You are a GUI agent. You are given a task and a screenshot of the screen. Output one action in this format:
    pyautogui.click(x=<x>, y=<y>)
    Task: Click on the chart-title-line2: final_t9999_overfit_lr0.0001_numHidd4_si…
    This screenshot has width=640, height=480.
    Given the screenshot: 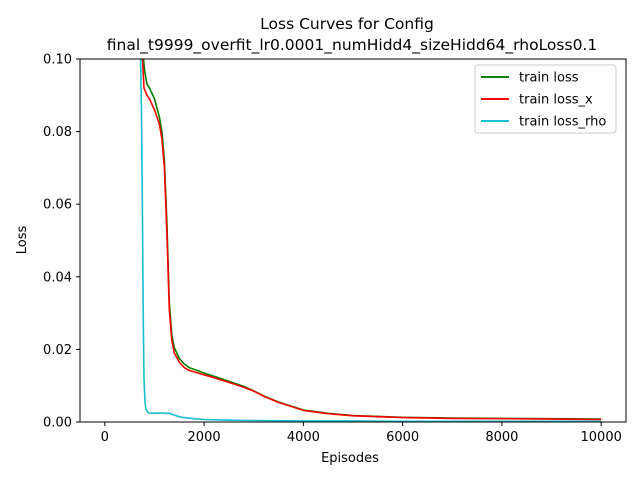 What is the action you would take?
    pyautogui.click(x=352, y=45)
    